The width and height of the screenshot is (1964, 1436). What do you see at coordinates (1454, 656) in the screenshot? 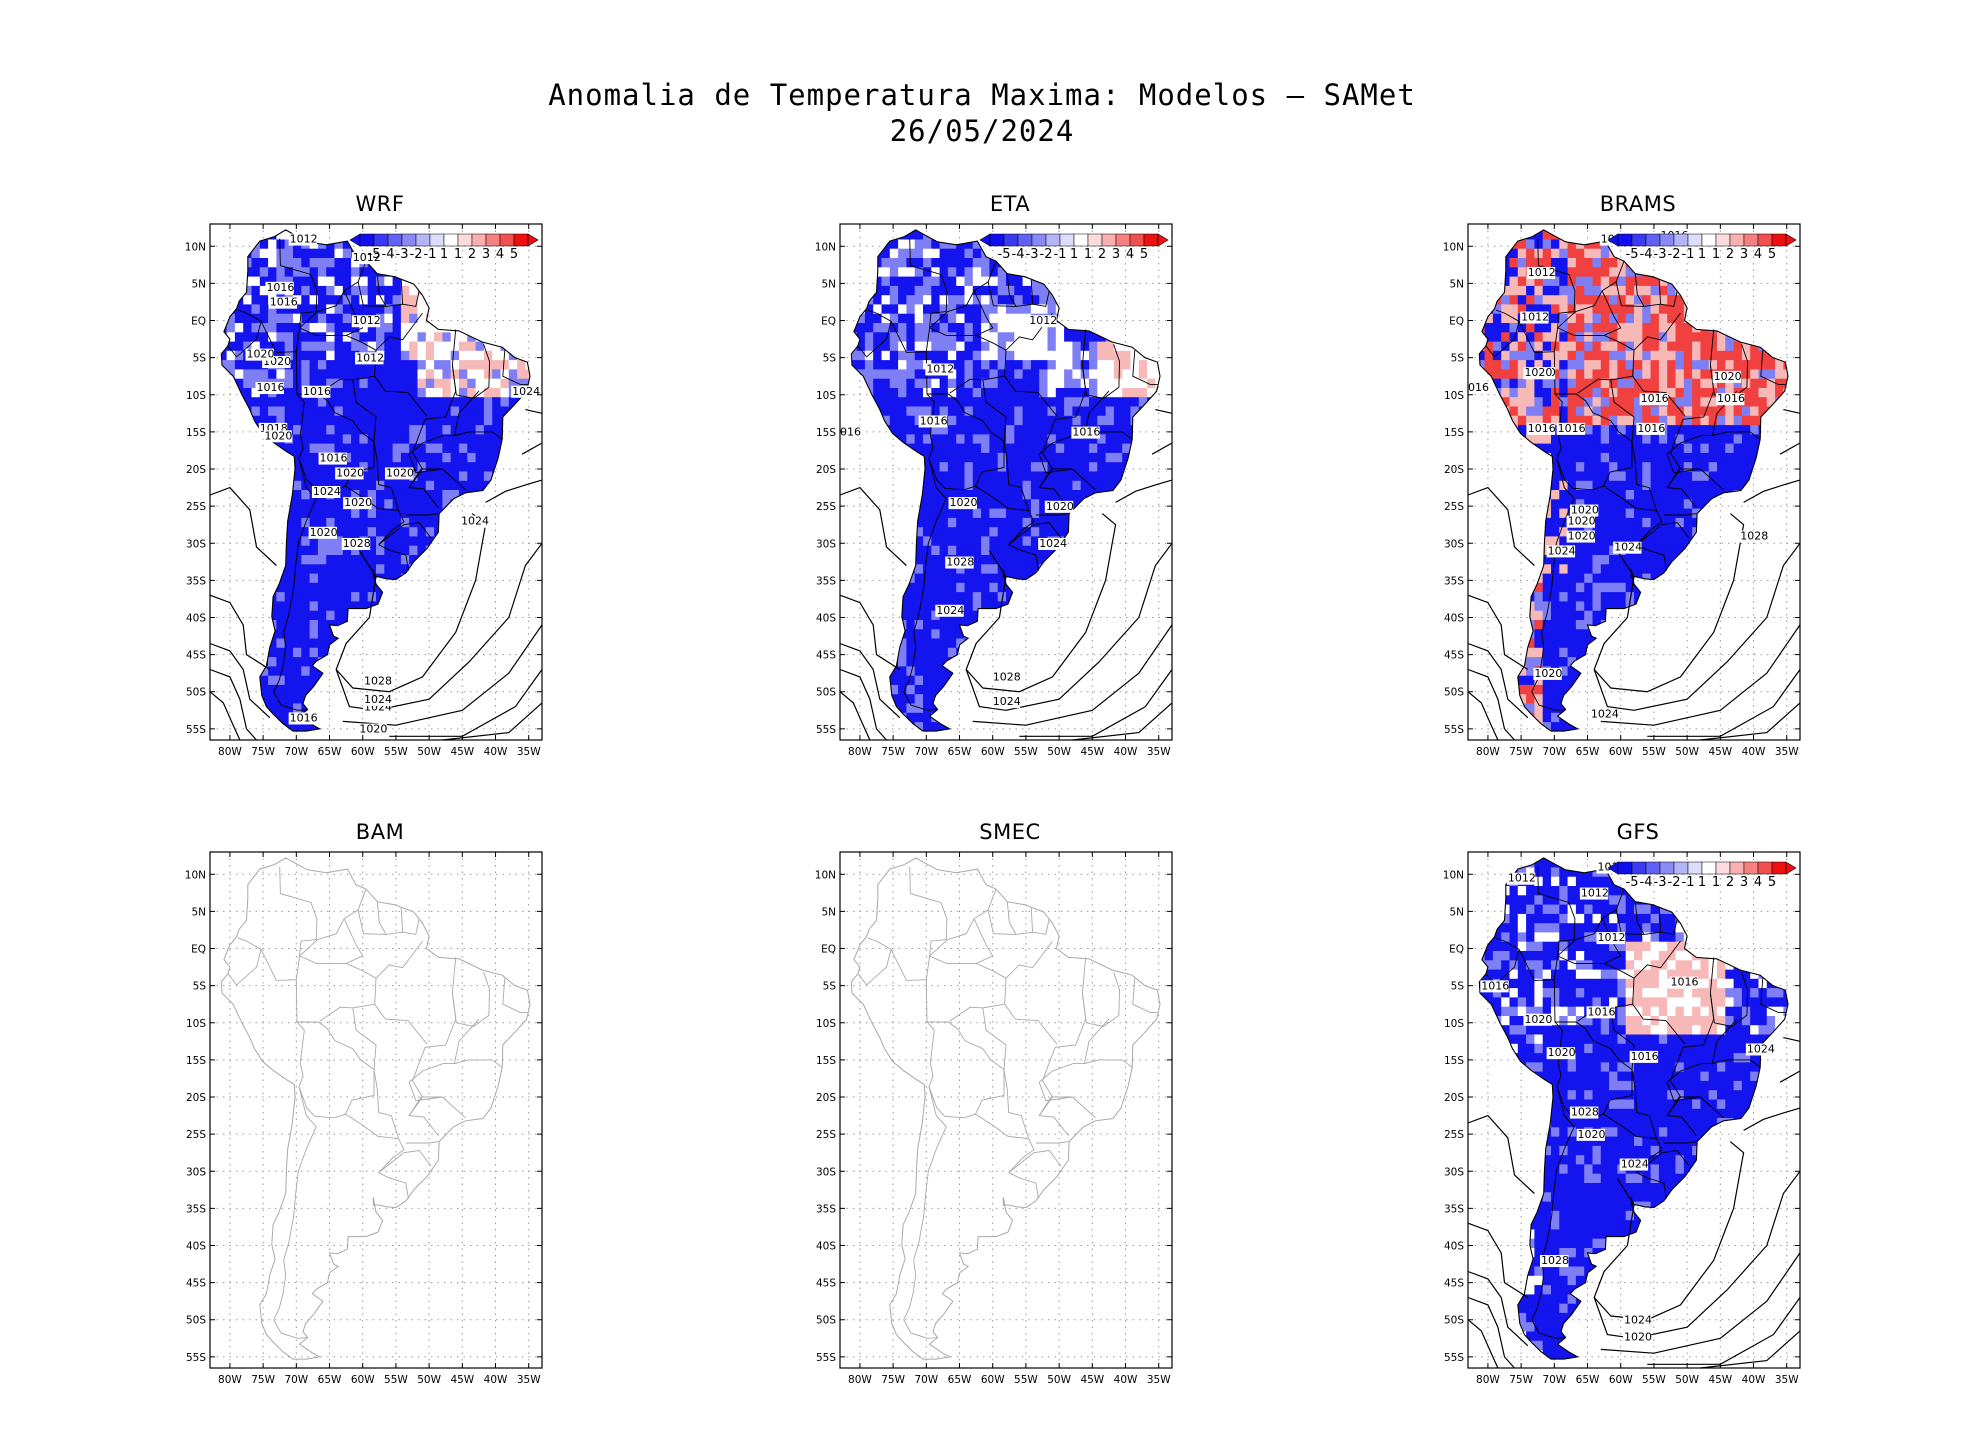
I see `lat-tick-label: 45S` at bounding box center [1454, 656].